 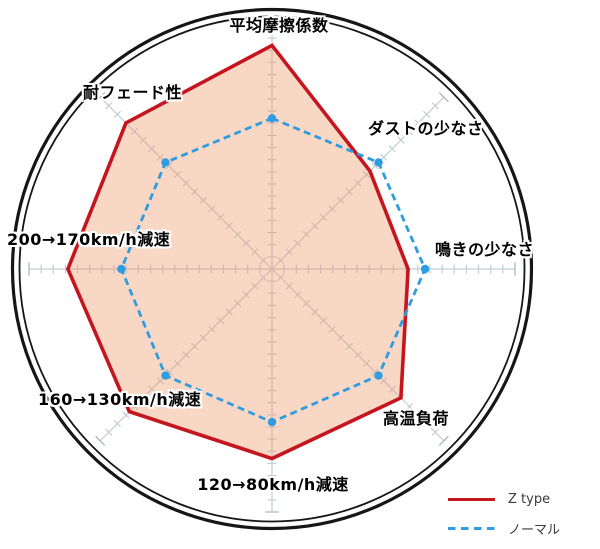 I want to click on normal-dashed-line-swatch, so click(x=471, y=528).